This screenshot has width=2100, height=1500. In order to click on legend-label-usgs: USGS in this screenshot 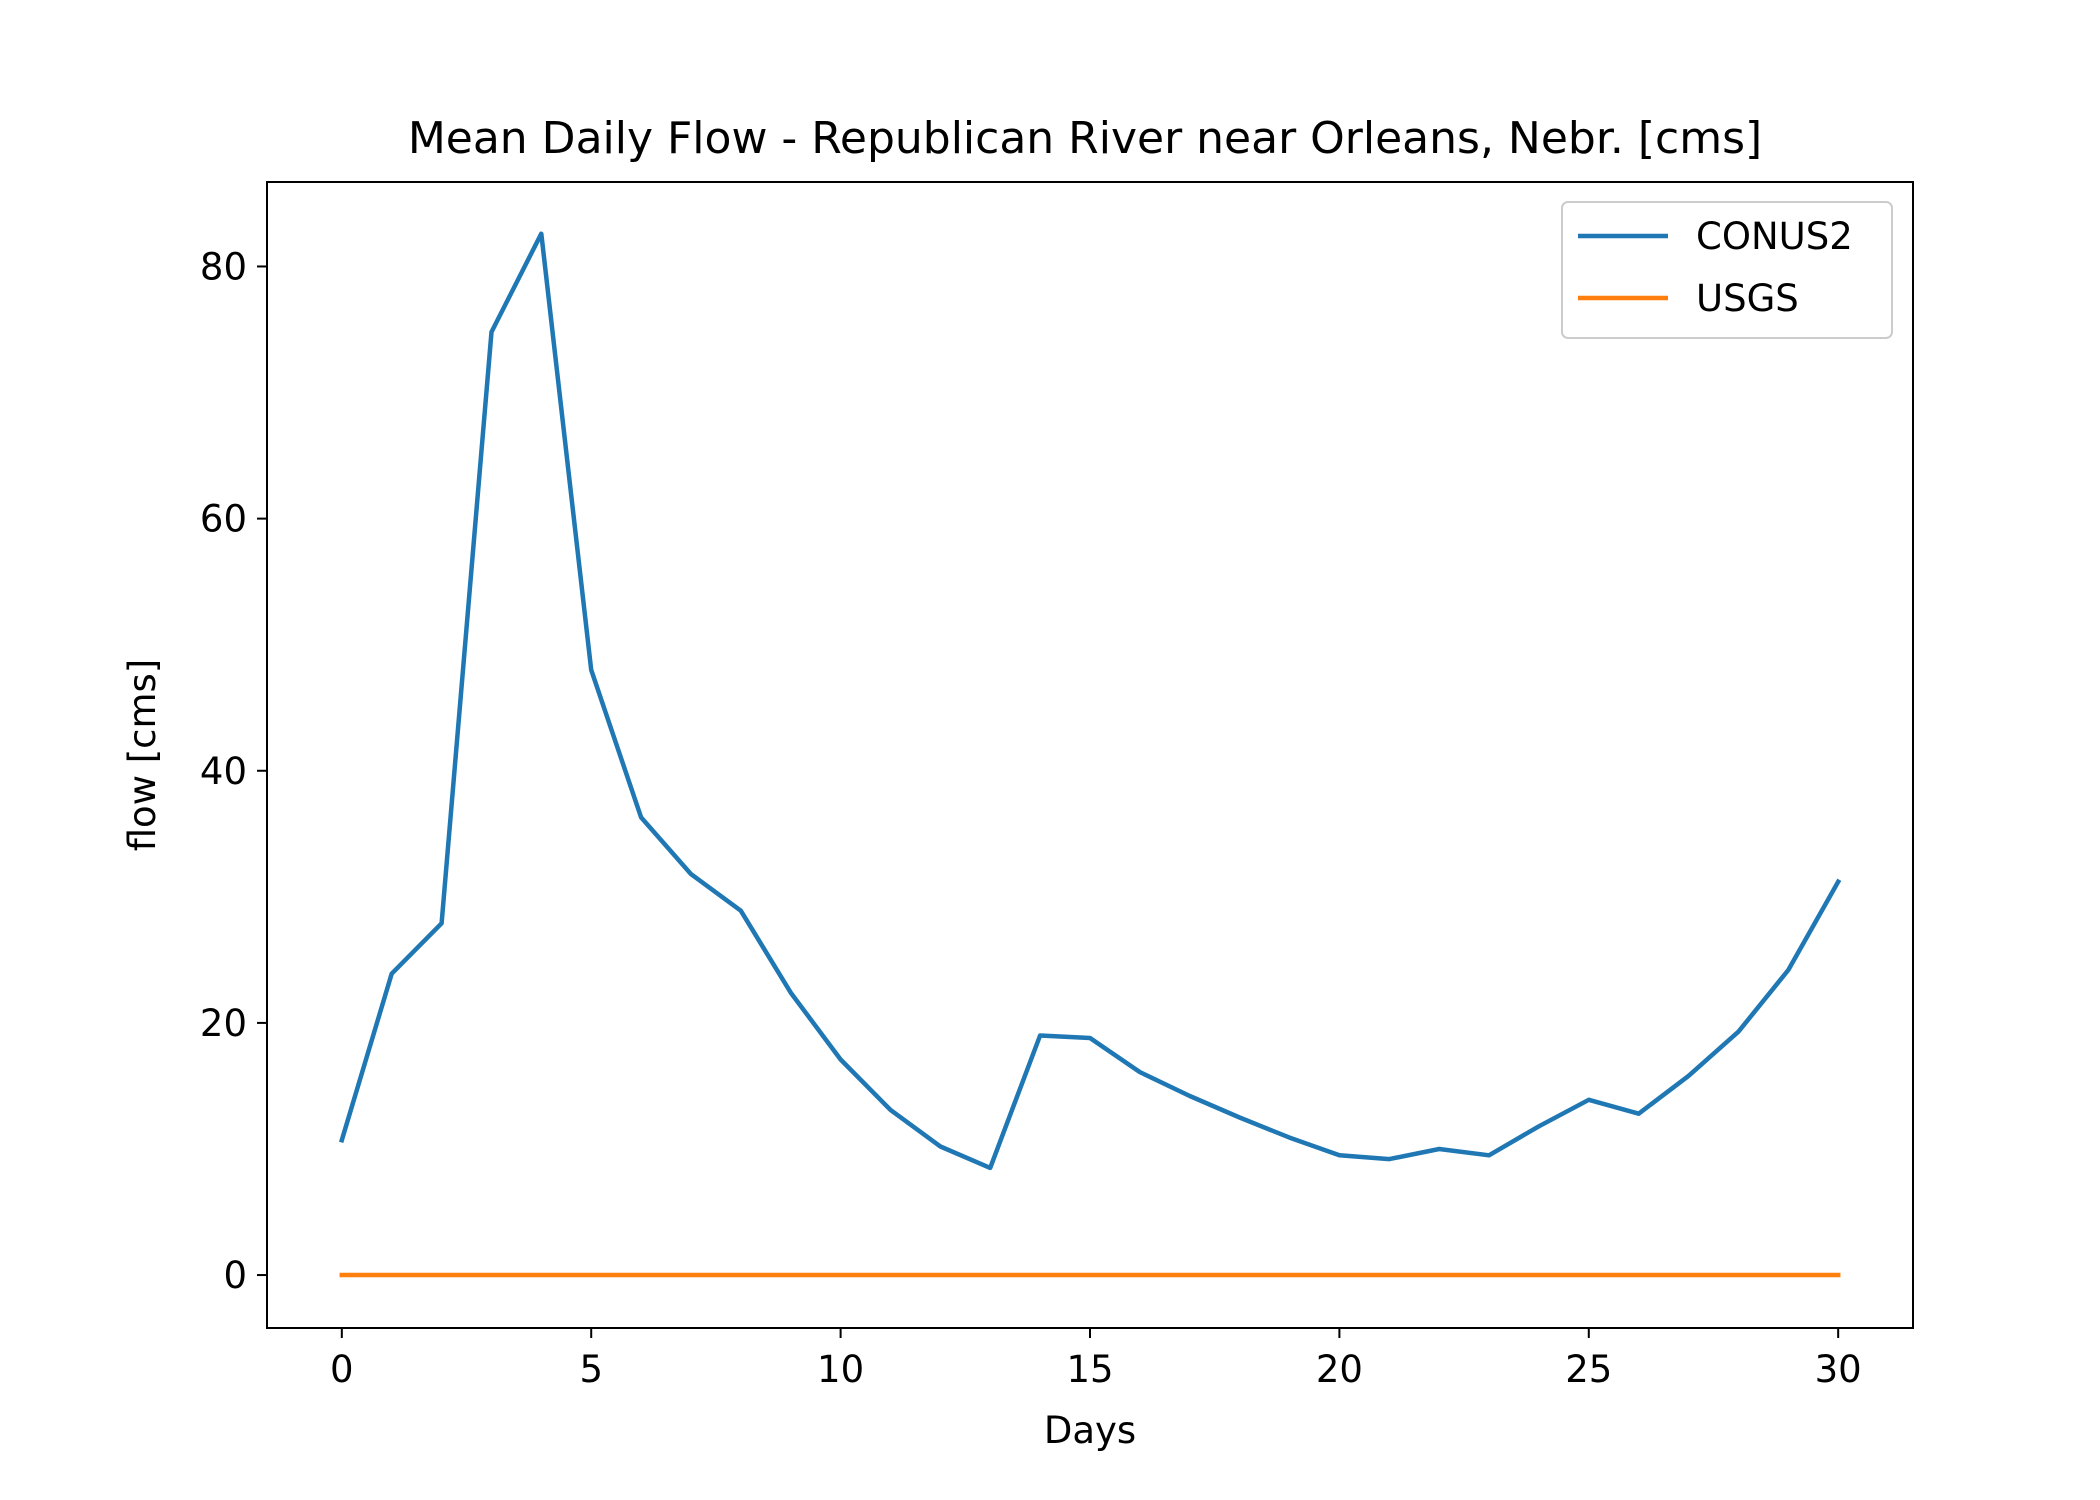, I will do `click(1747, 298)`.